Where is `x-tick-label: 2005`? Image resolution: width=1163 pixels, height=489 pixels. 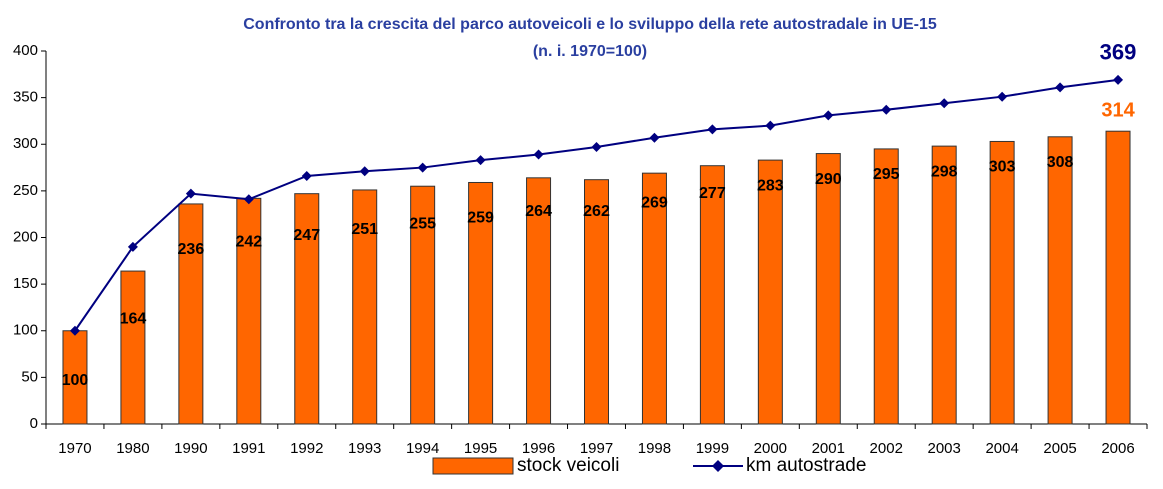 x-tick-label: 2005 is located at coordinates (1059, 448).